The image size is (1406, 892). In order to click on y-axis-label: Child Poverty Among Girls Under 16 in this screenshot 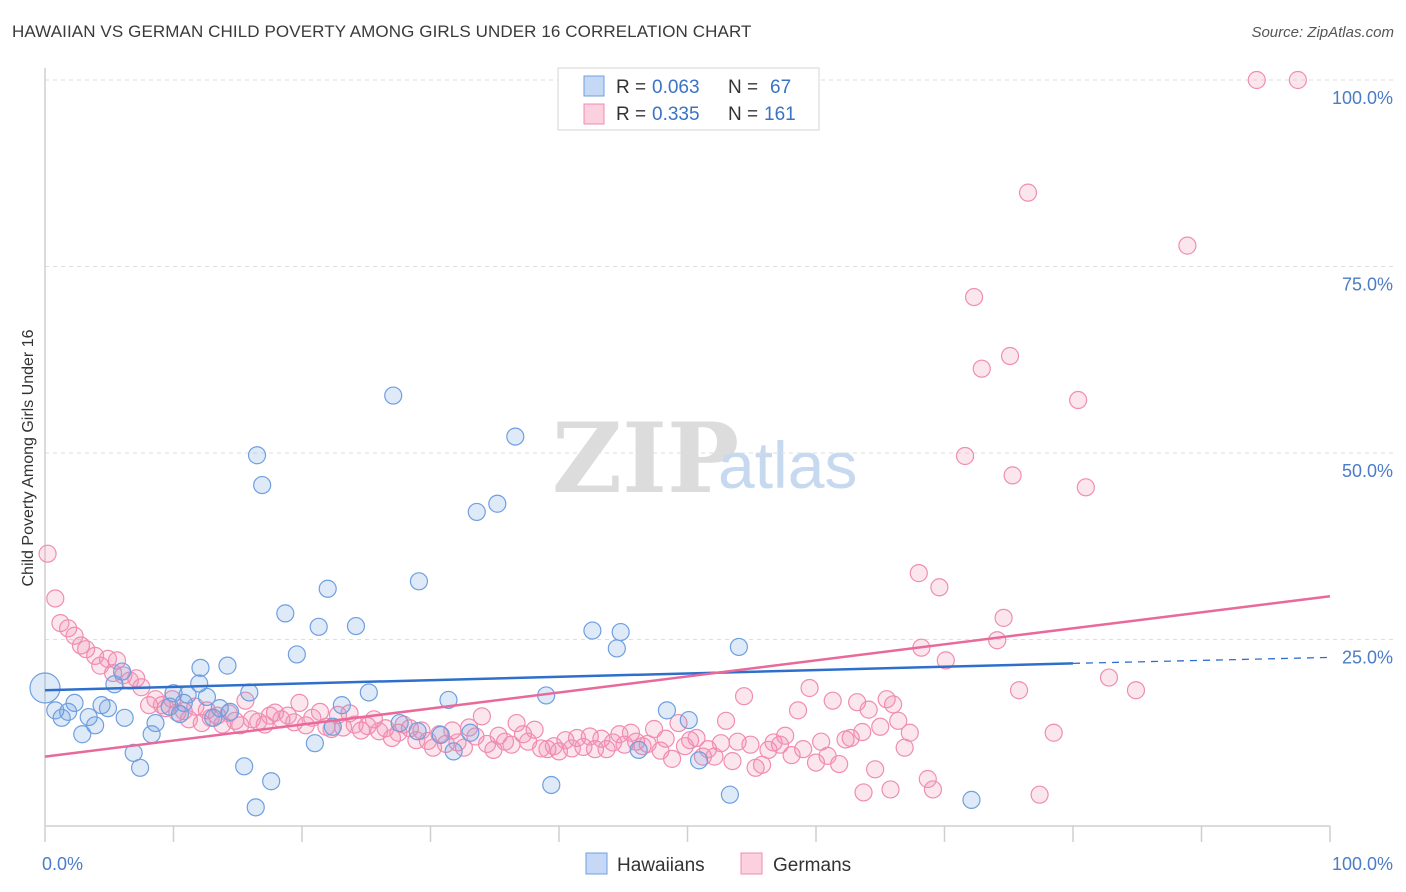, I will do `click(28, 457)`.